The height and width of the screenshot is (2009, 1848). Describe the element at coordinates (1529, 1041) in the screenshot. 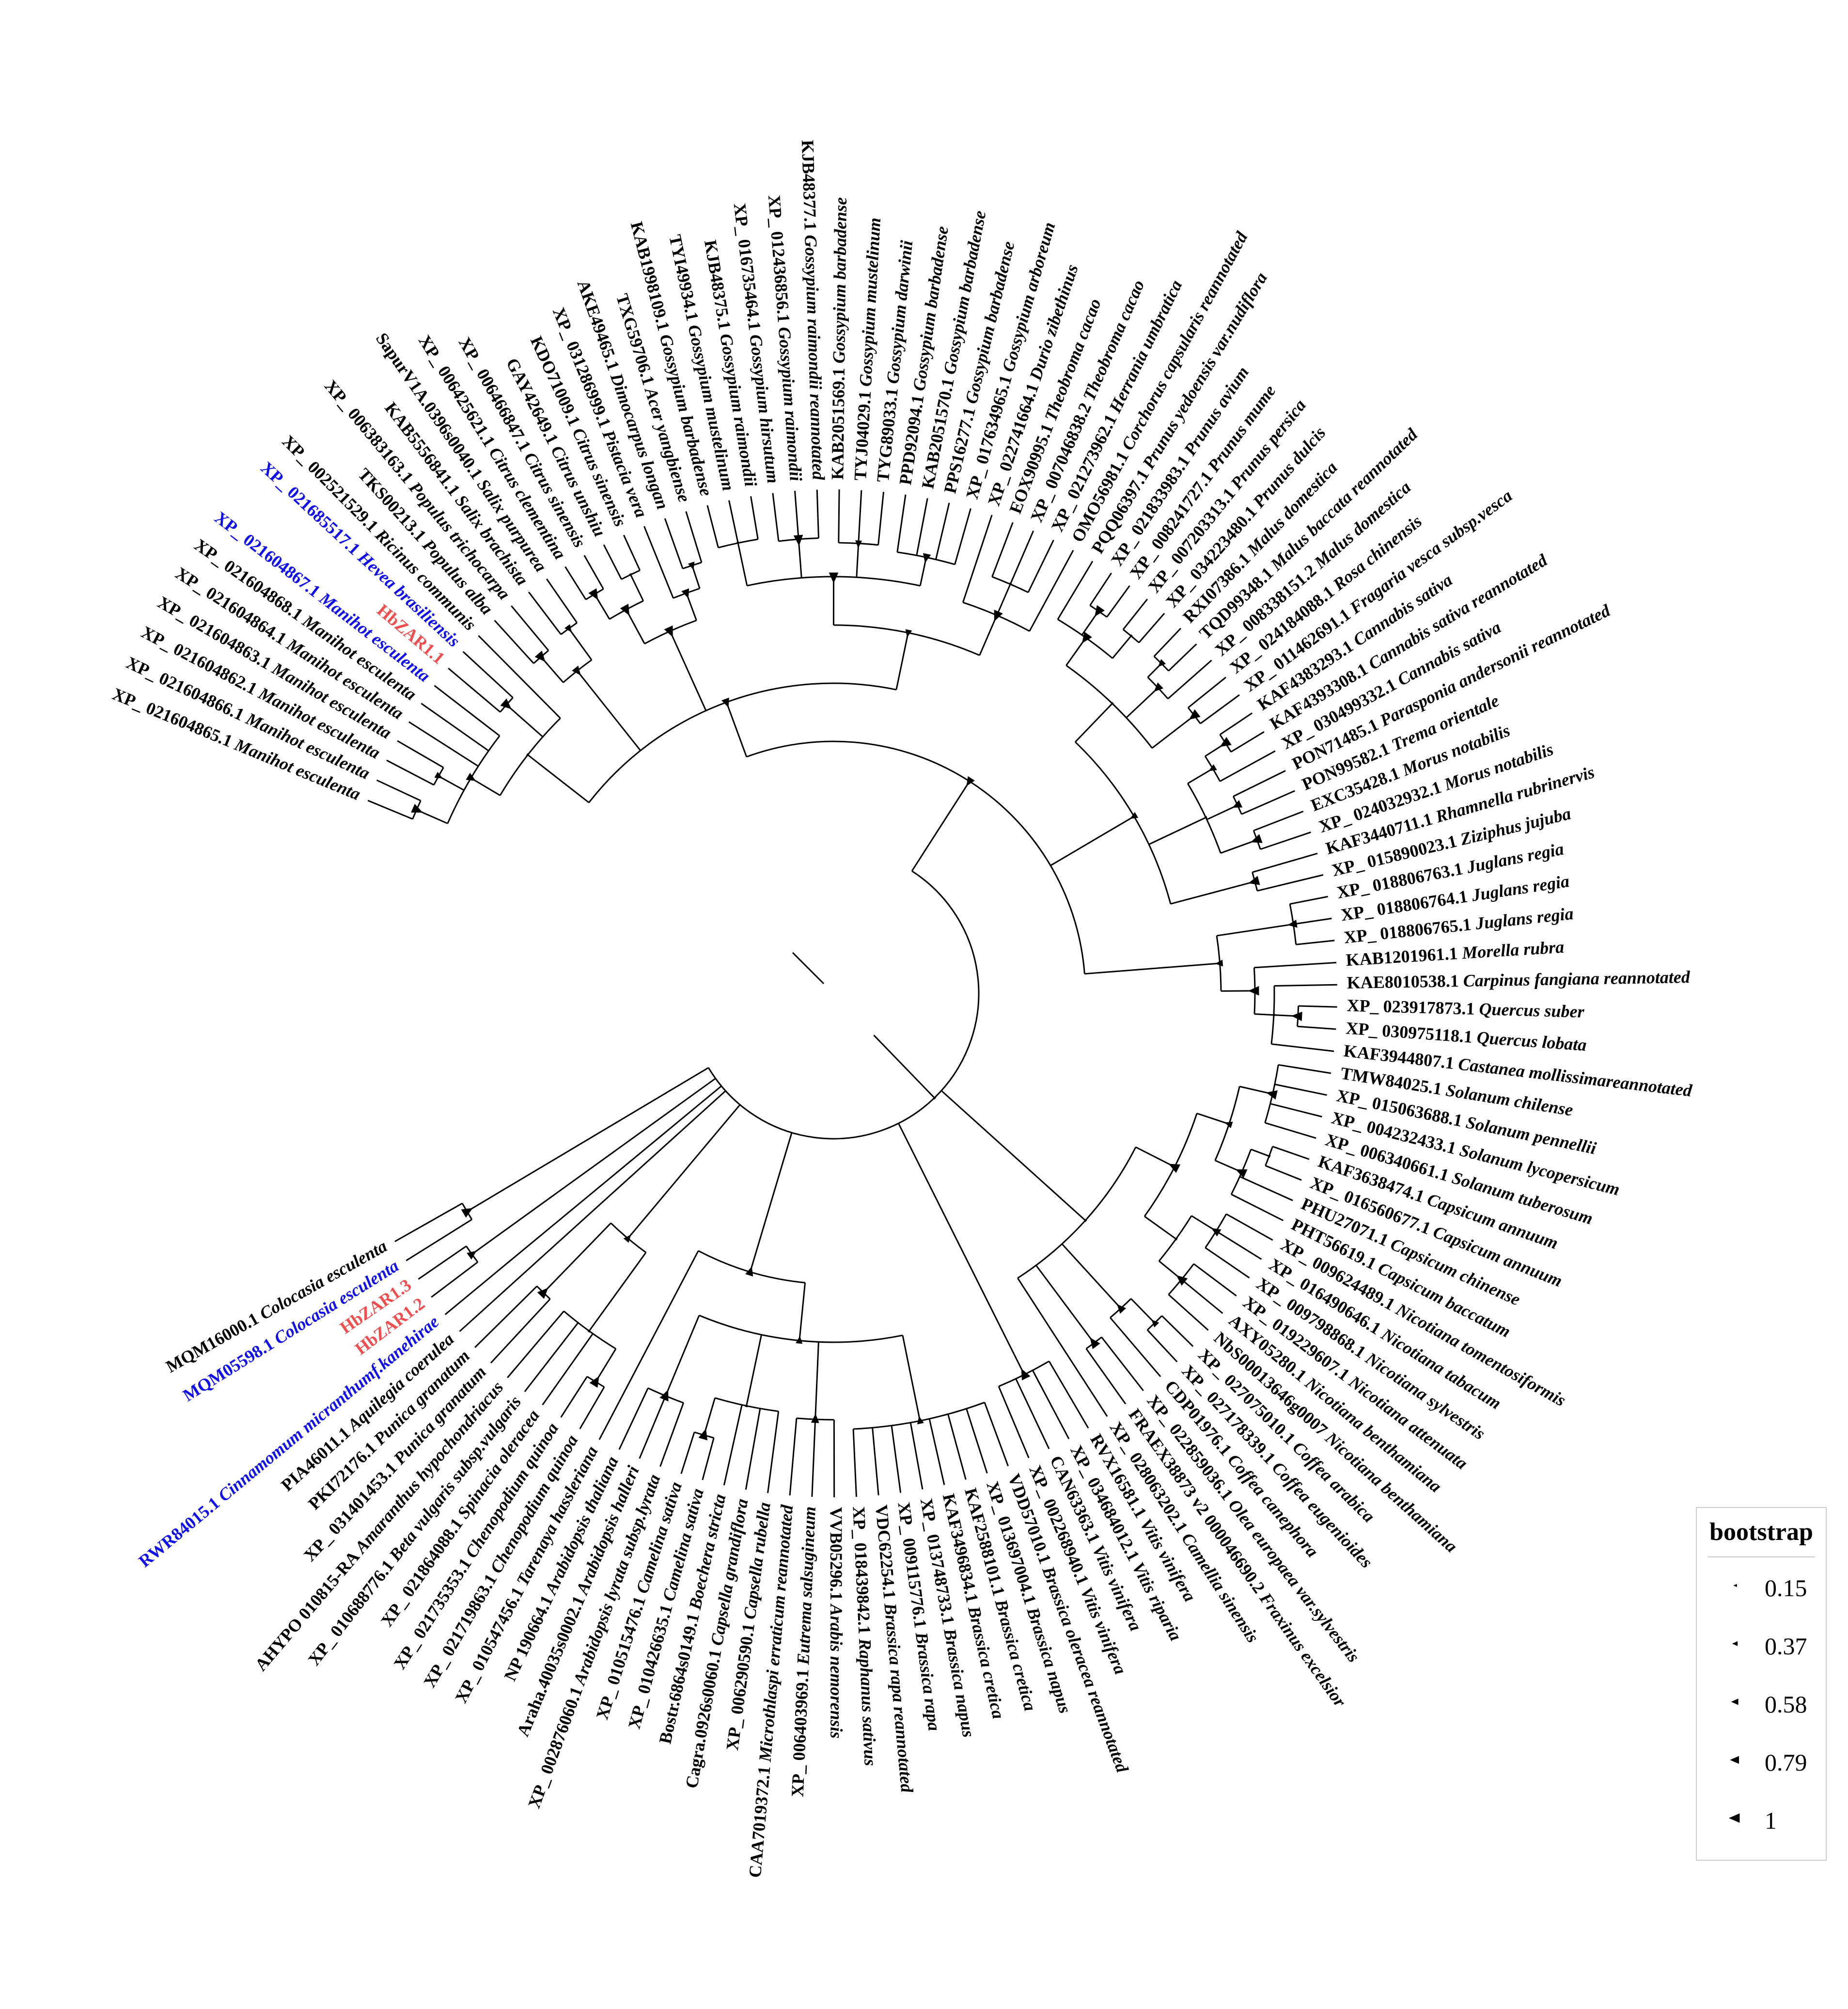

I see `leaf-species: Quercus lobata` at that location.